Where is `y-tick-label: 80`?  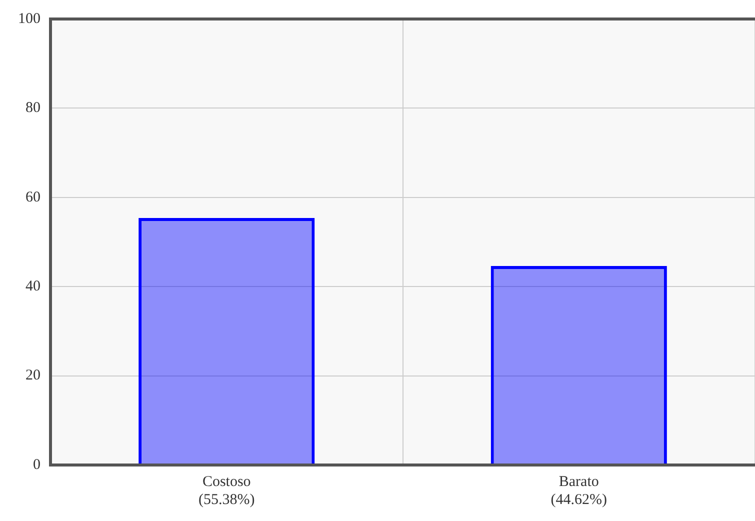
y-tick-label: 80 is located at coordinates (33, 108).